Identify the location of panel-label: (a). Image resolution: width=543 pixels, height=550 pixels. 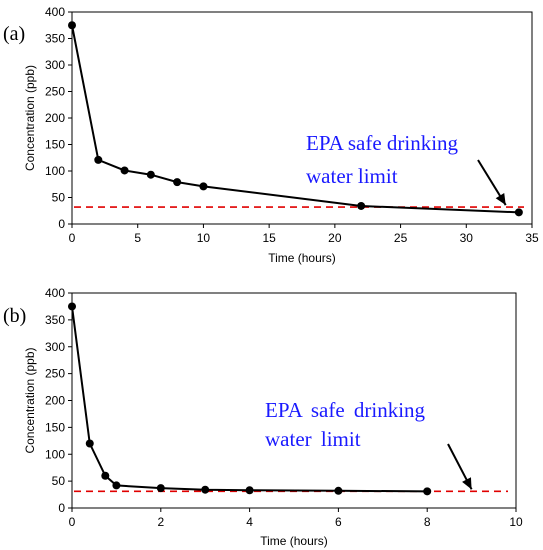
(14, 34).